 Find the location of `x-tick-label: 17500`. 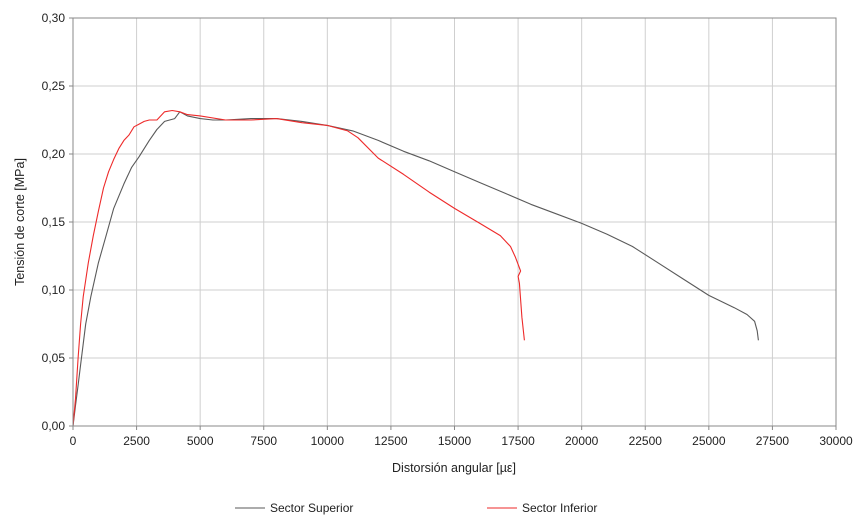

x-tick-label: 17500 is located at coordinates (518, 441).